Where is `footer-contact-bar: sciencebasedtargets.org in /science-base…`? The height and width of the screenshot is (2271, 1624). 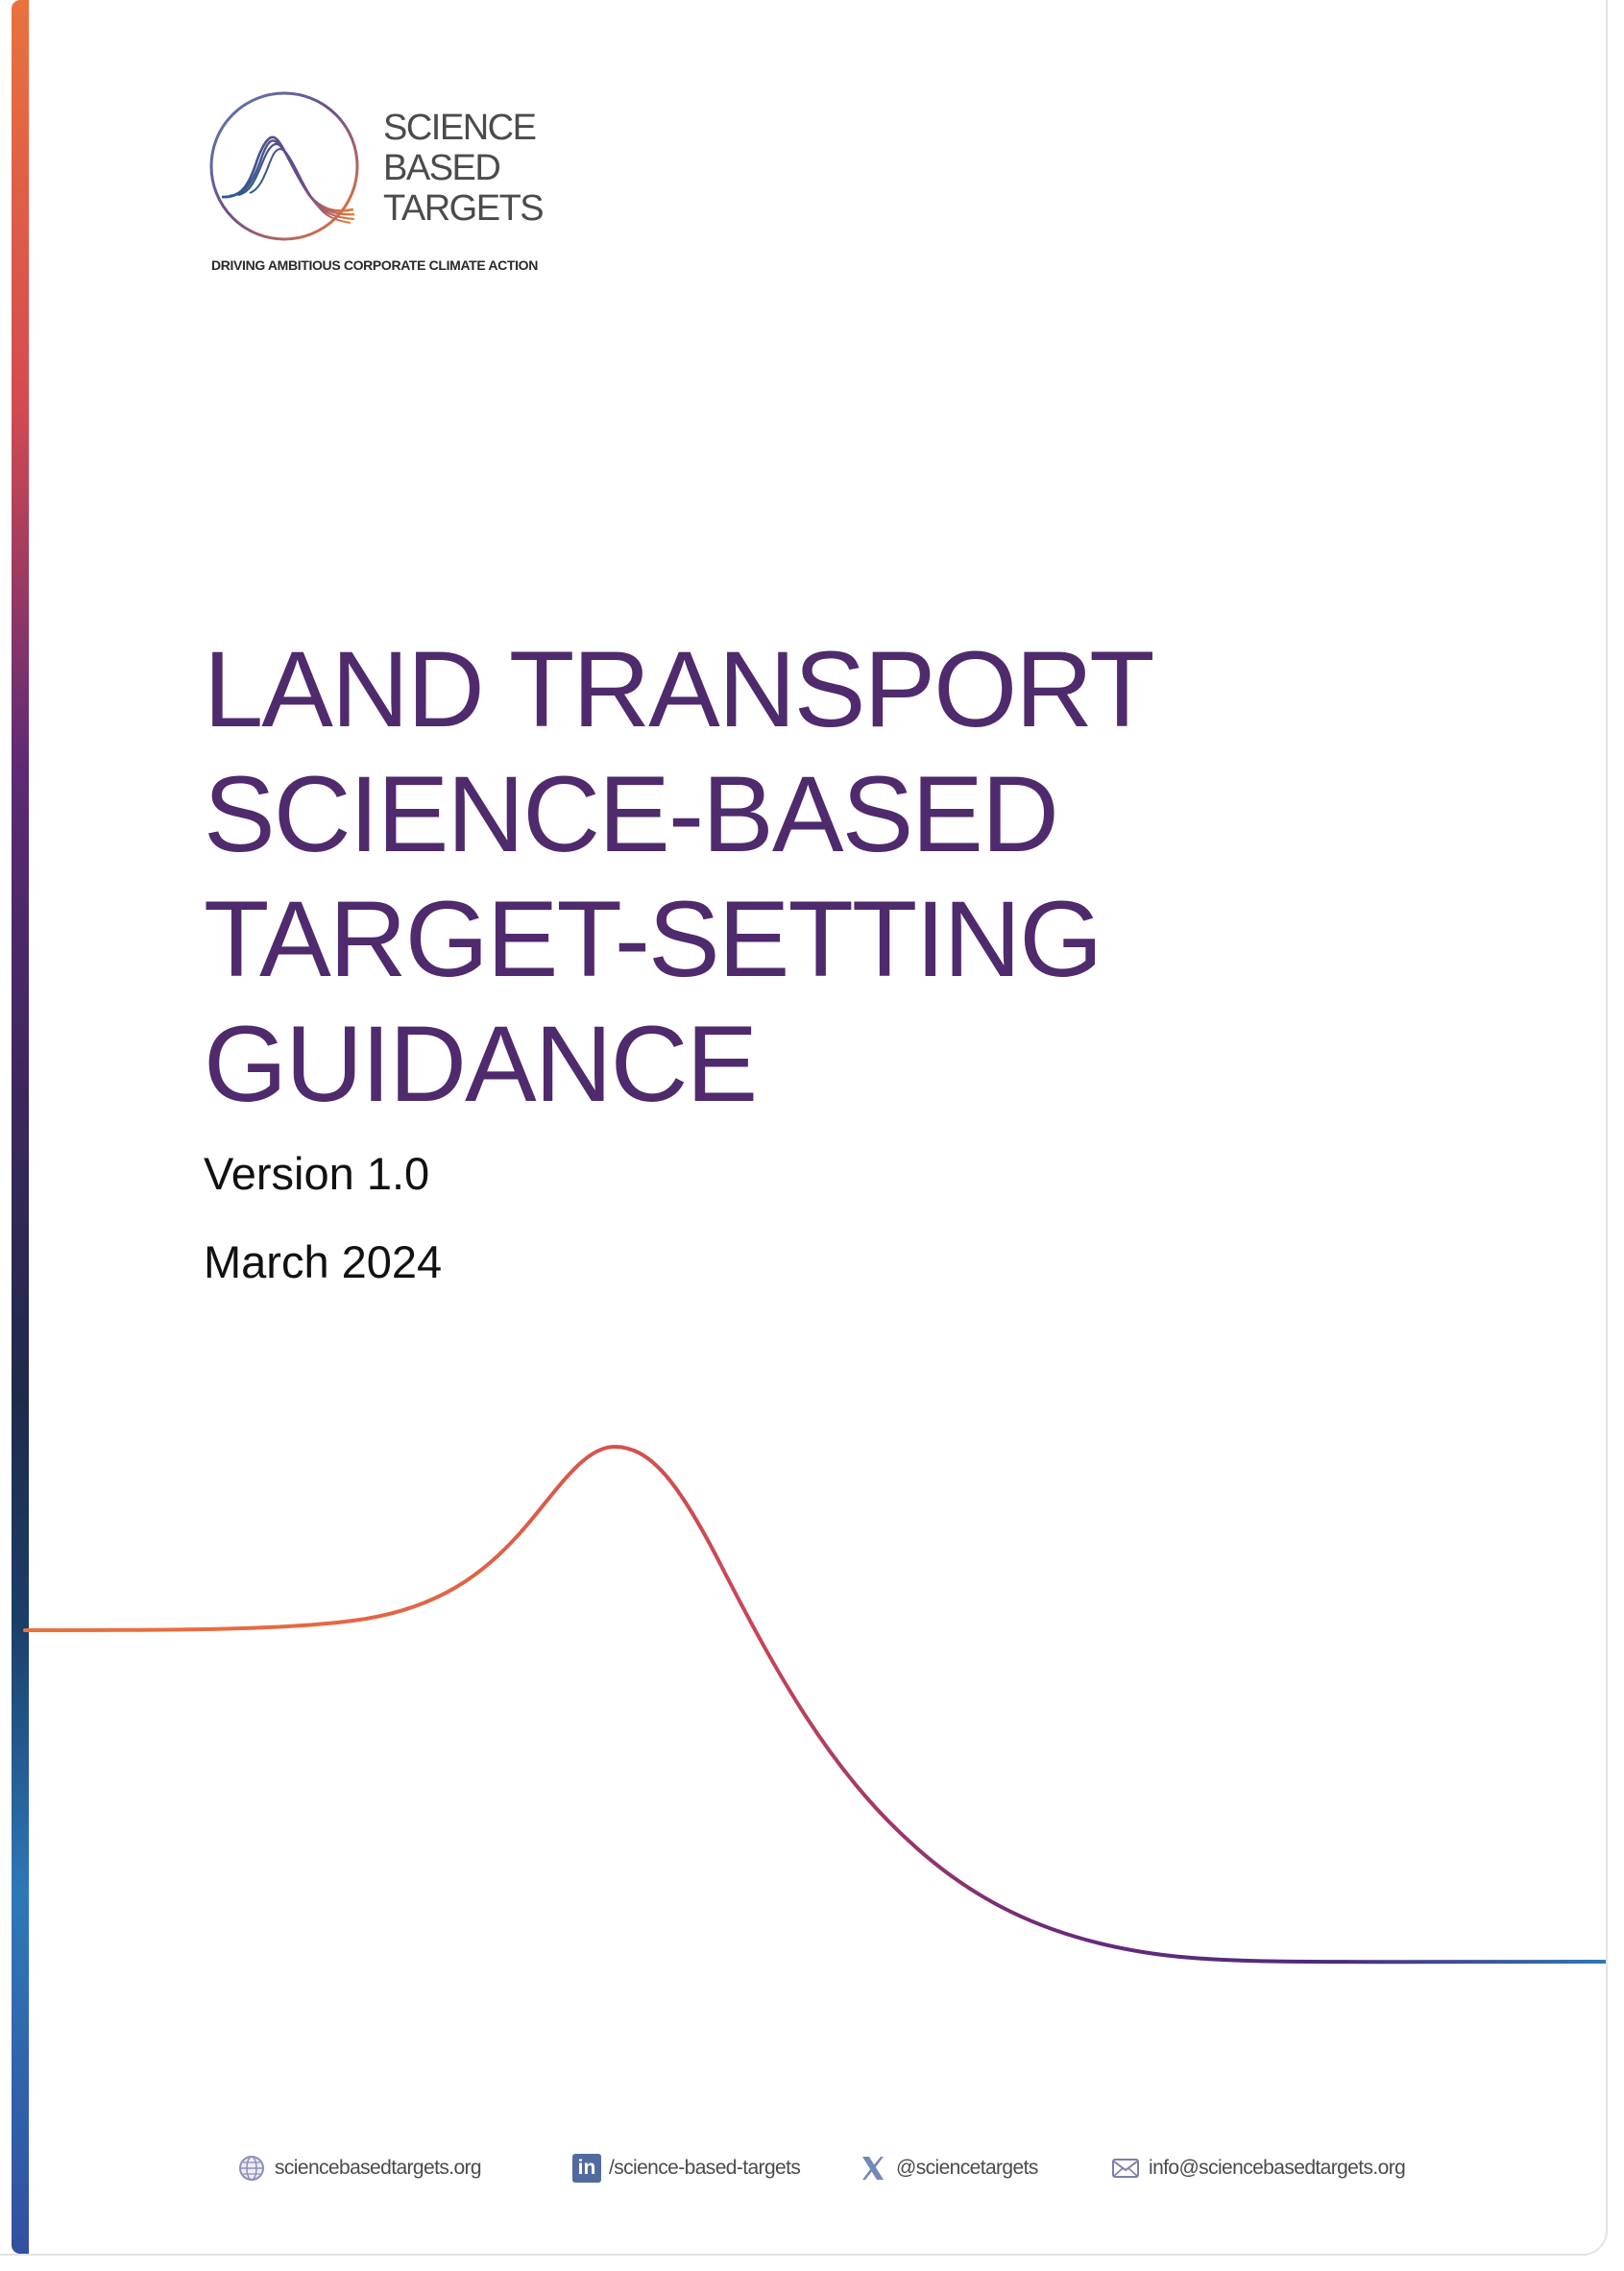
footer-contact-bar: sciencebasedtargets.org in /science-base… is located at coordinates (835, 2168).